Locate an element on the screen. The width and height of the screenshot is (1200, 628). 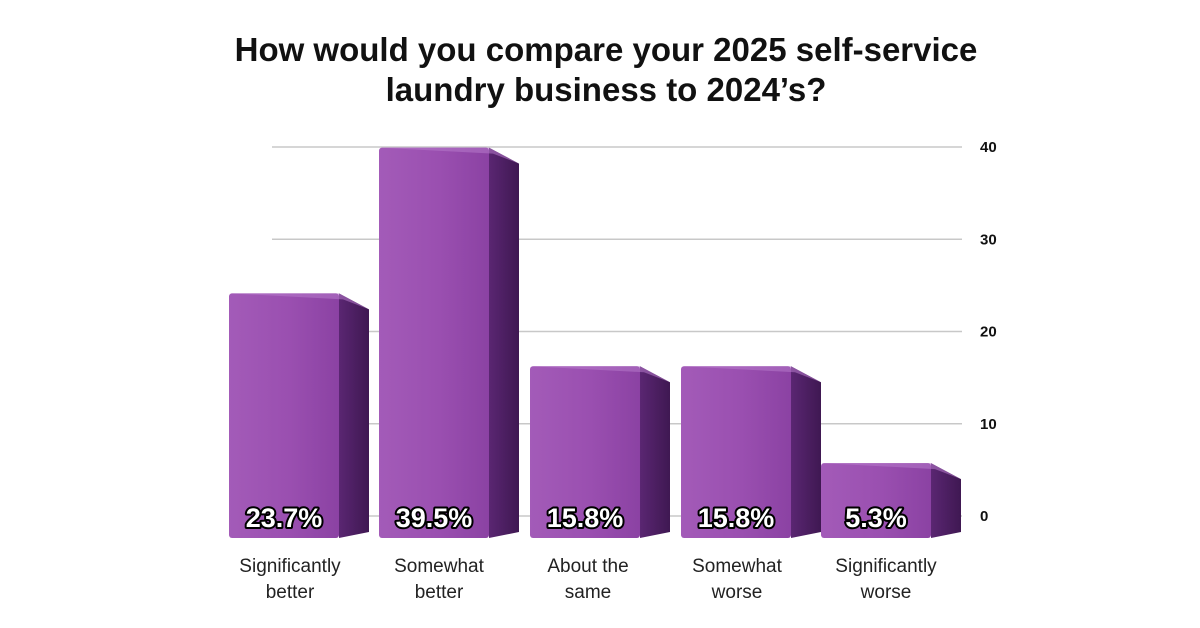
category-label-1: Significantly better is located at coordinates (290, 579).